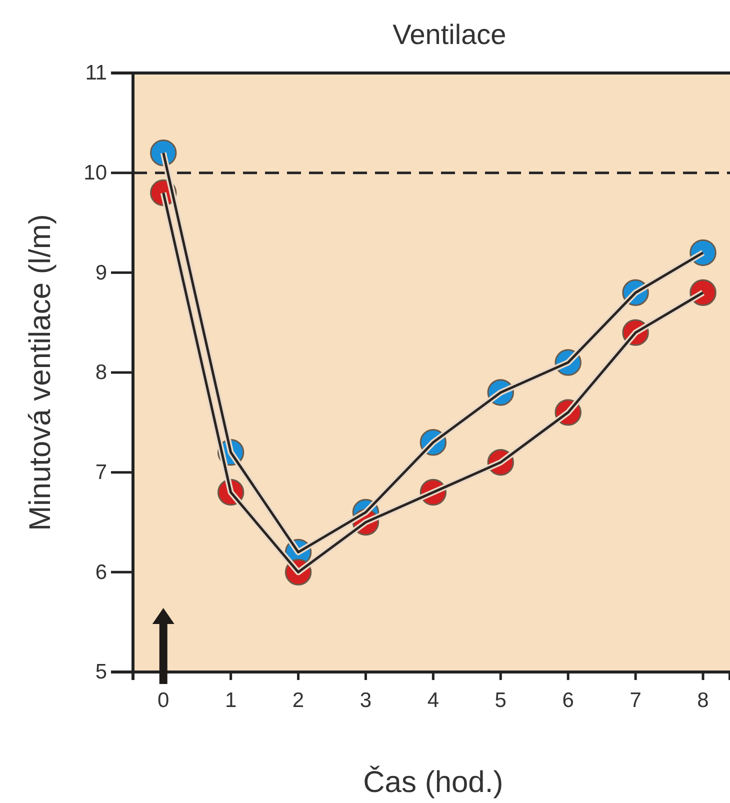 The width and height of the screenshot is (730, 803). What do you see at coordinates (40, 372) in the screenshot?
I see `y-axis-title: Minutová ventilace (l/m)` at bounding box center [40, 372].